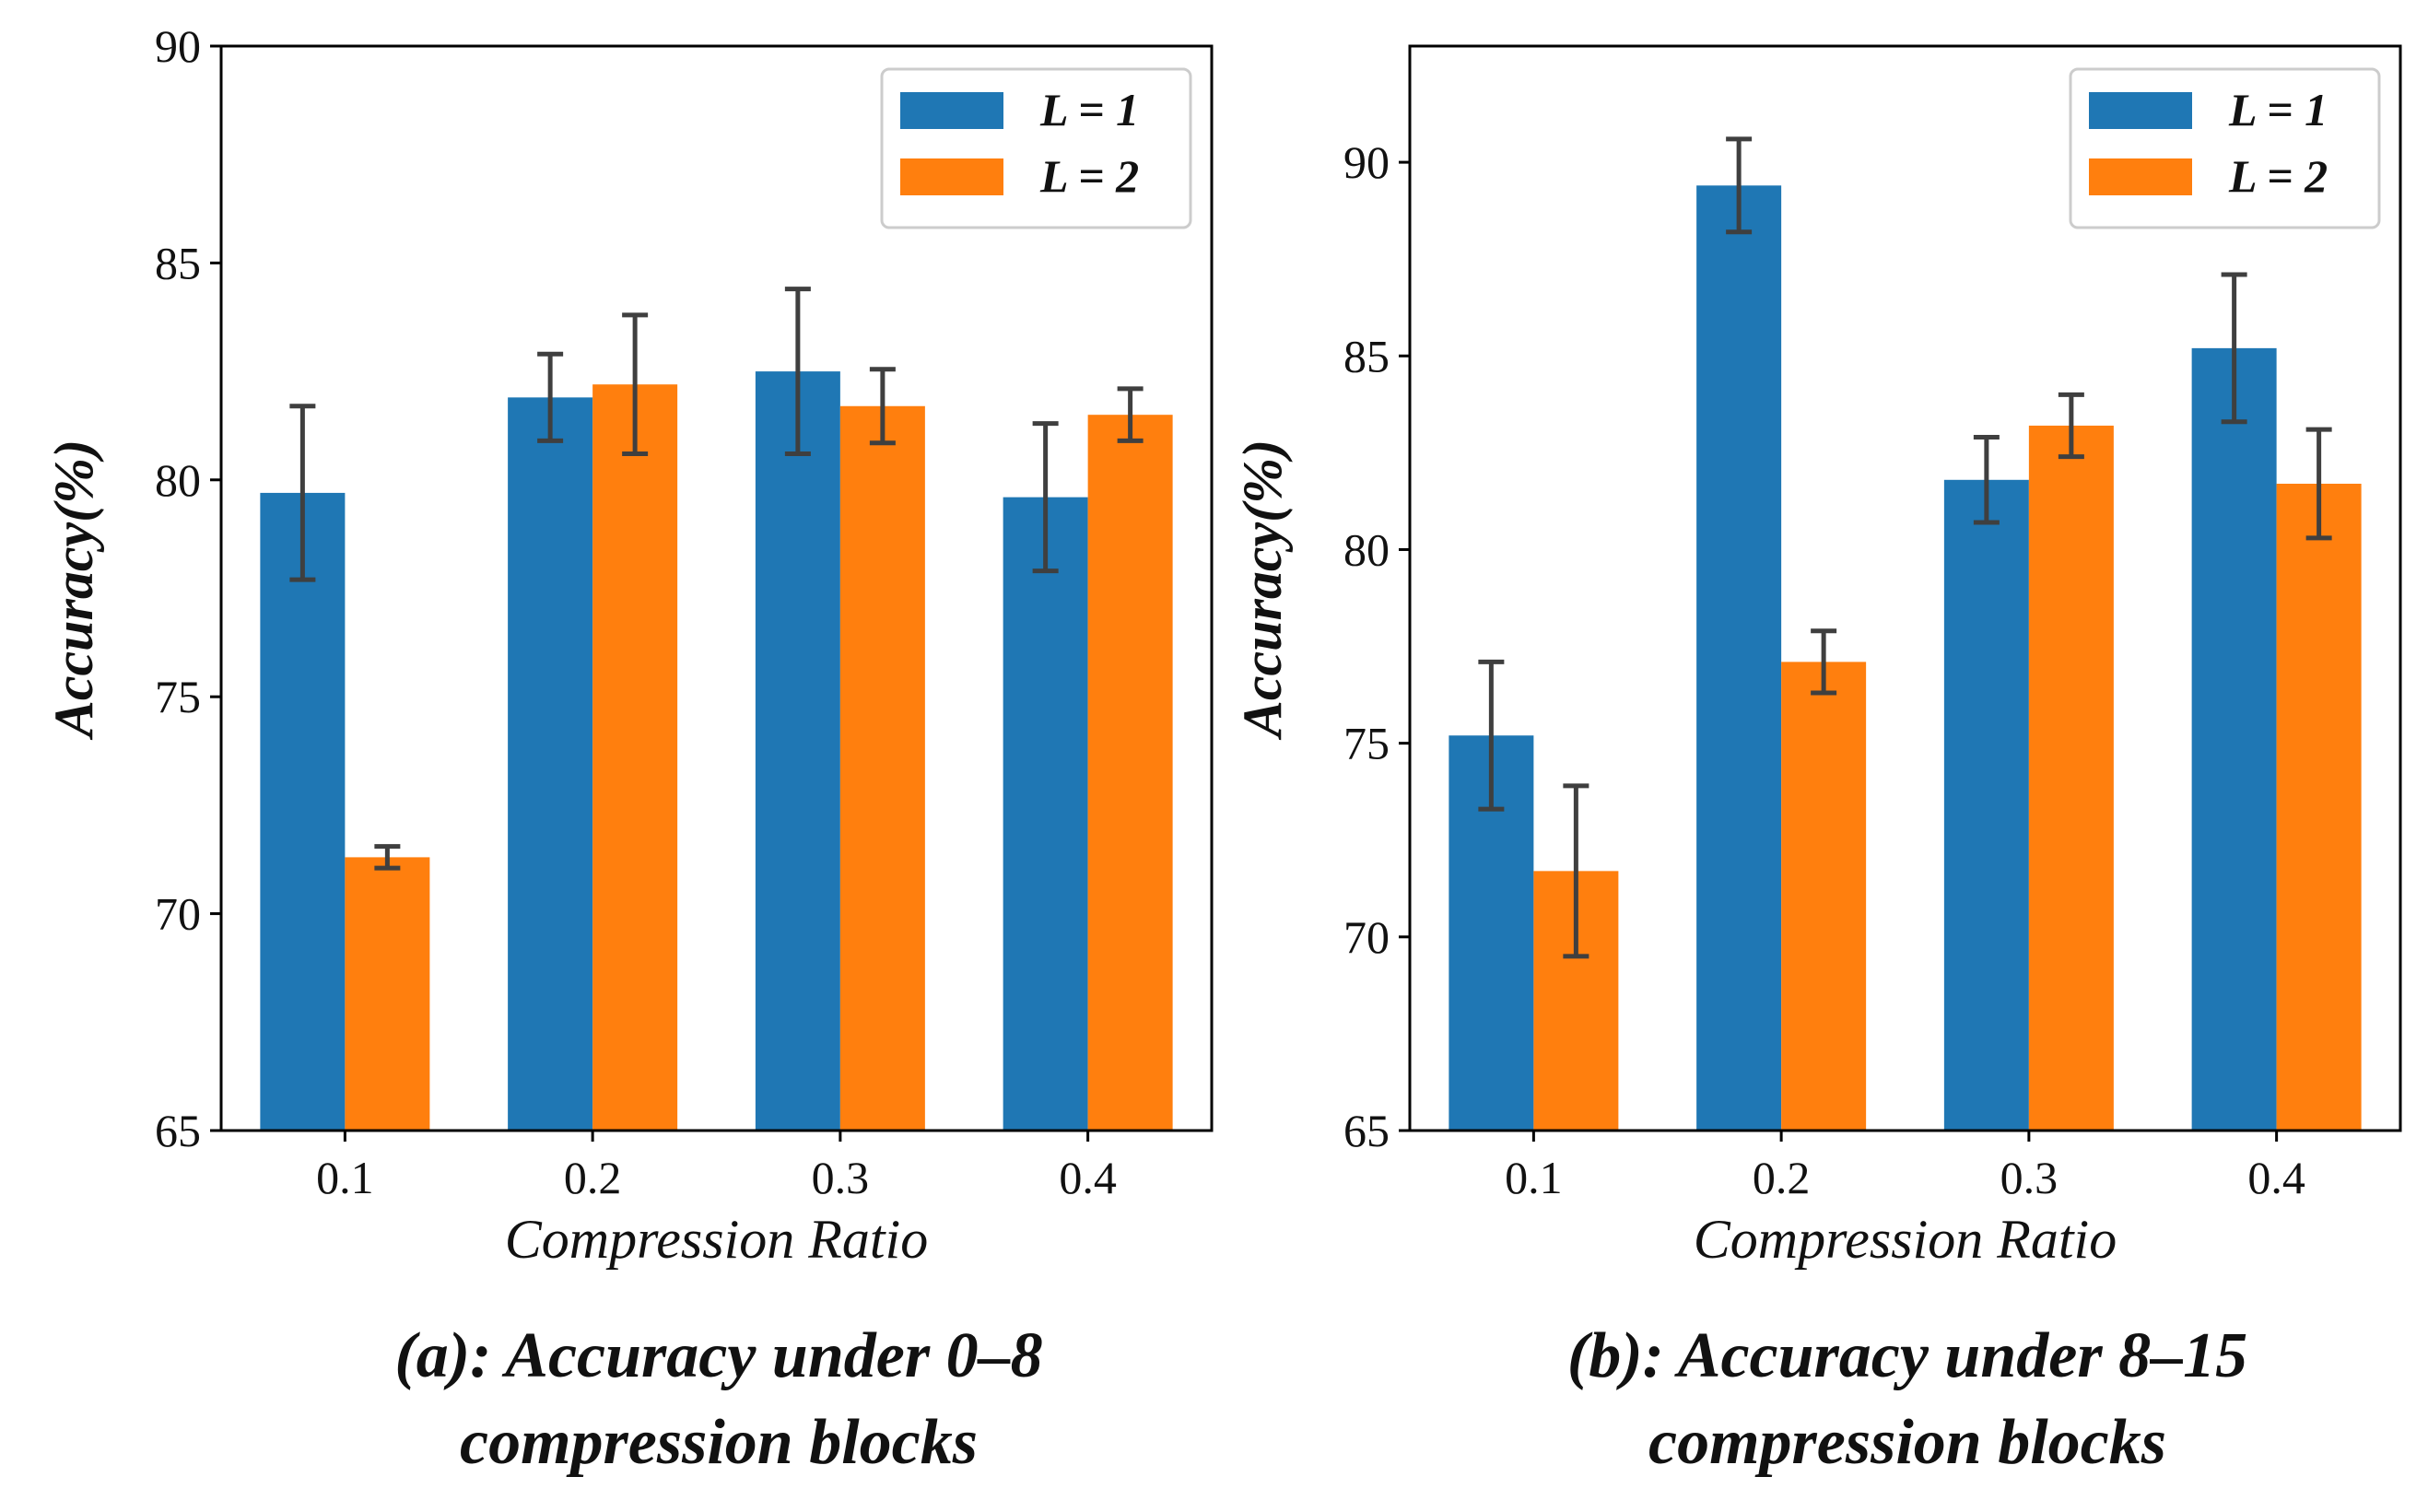 The height and width of the screenshot is (1512, 2428). Describe the element at coordinates (1907, 1355) in the screenshot. I see `caption-b-line1: (b): Accuracy under 8–15` at that location.